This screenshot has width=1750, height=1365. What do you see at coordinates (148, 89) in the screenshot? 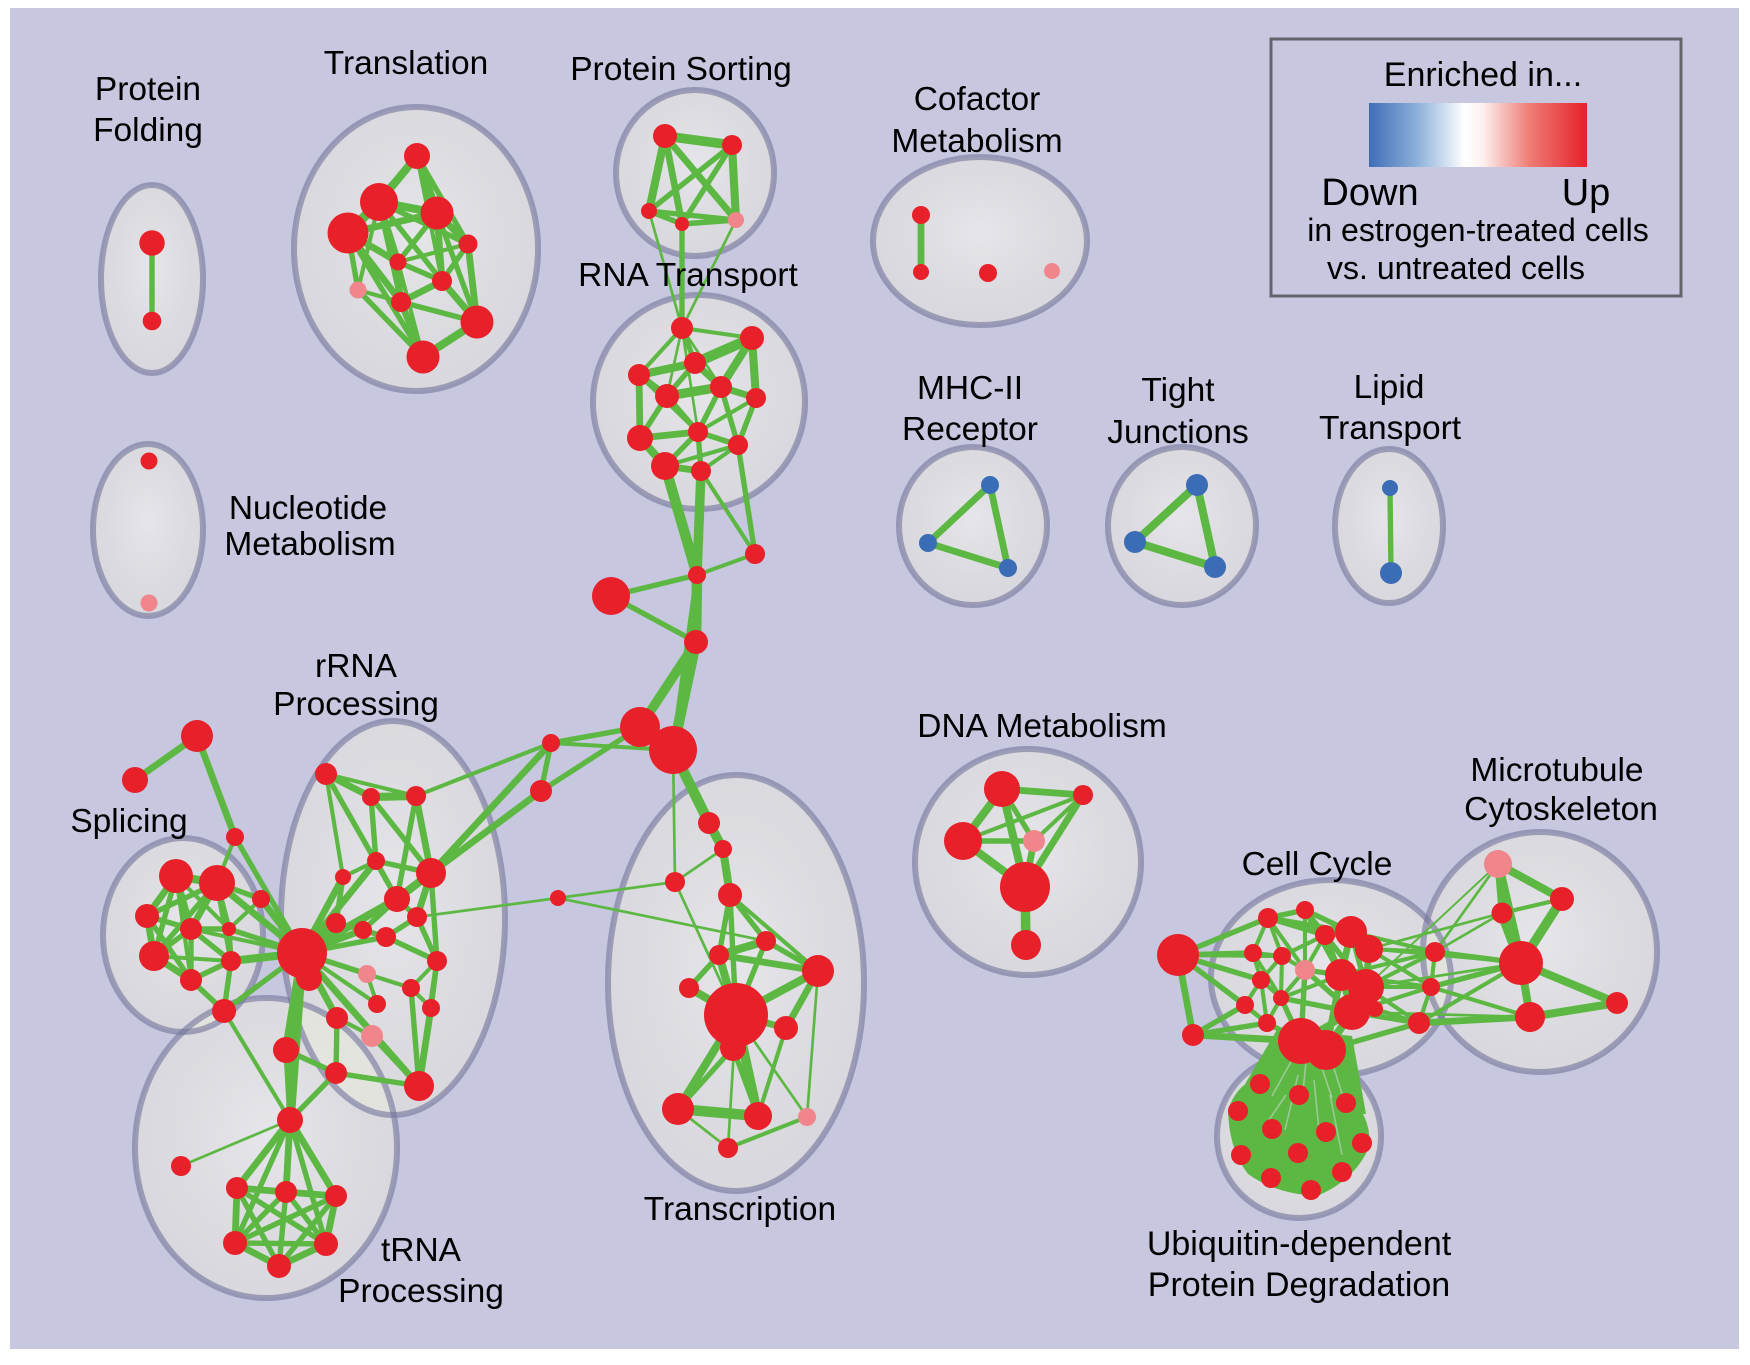
I see `svg-text: Protein` at bounding box center [148, 89].